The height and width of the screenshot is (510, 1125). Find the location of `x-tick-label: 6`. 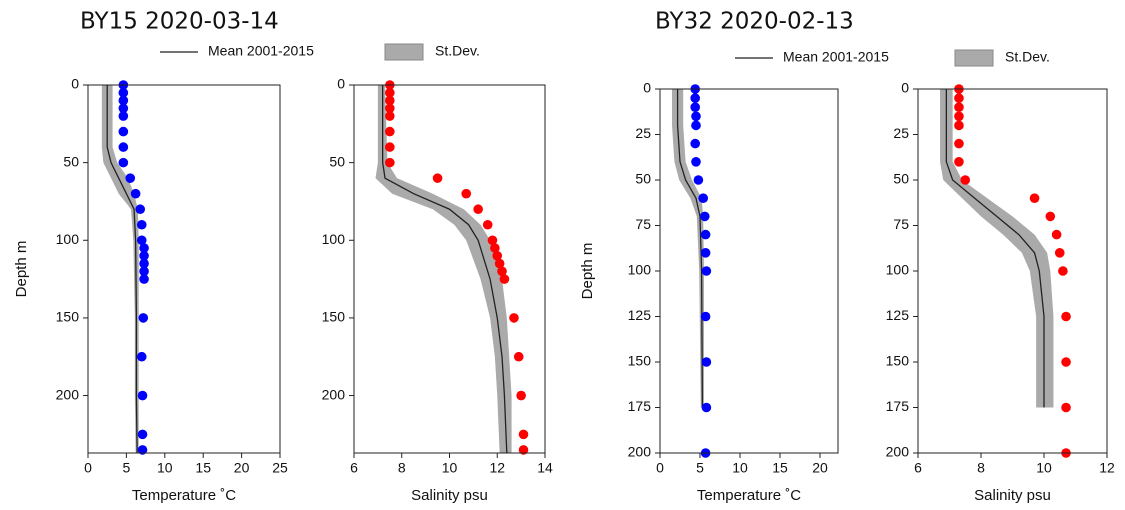

x-tick-label: 6 is located at coordinates (918, 468).